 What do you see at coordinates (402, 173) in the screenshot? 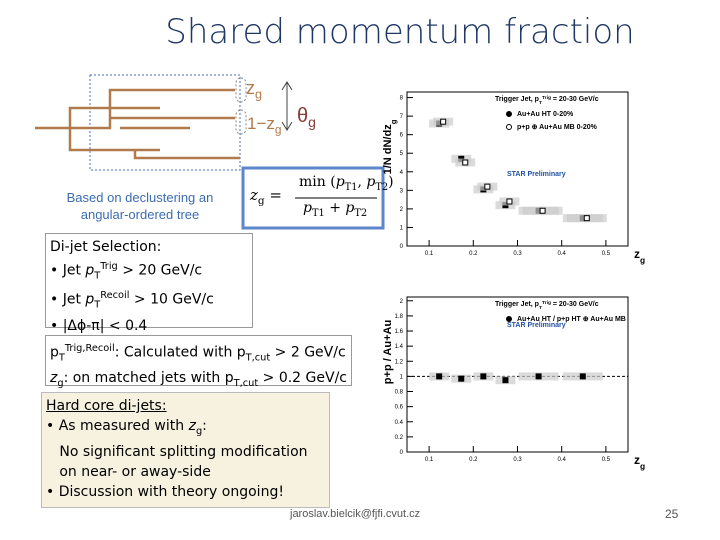
I see `y-tick-label: 4` at bounding box center [402, 173].